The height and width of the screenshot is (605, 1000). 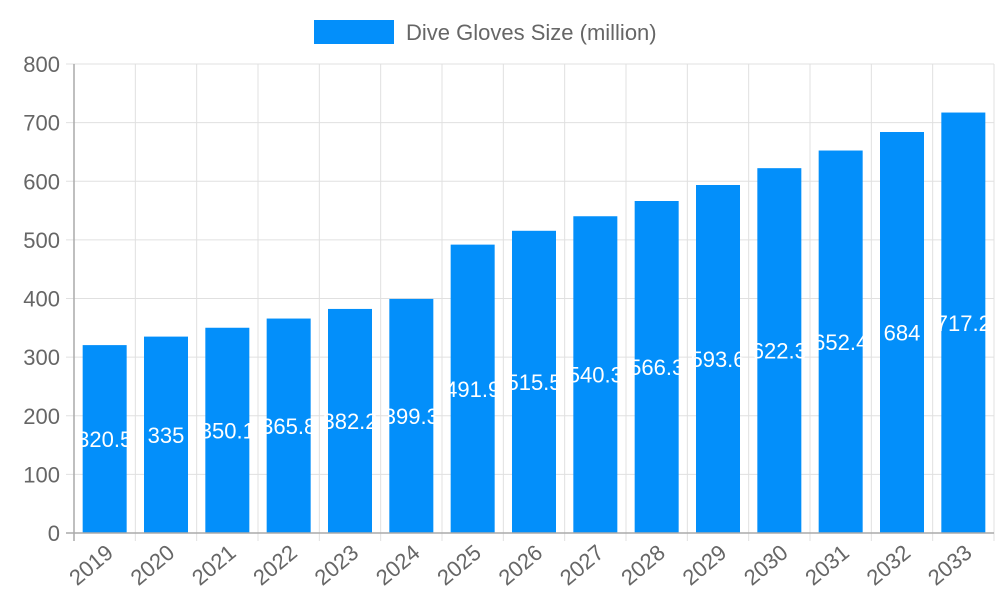 What do you see at coordinates (950, 565) in the screenshot?
I see `x-tick-label: 2033` at bounding box center [950, 565].